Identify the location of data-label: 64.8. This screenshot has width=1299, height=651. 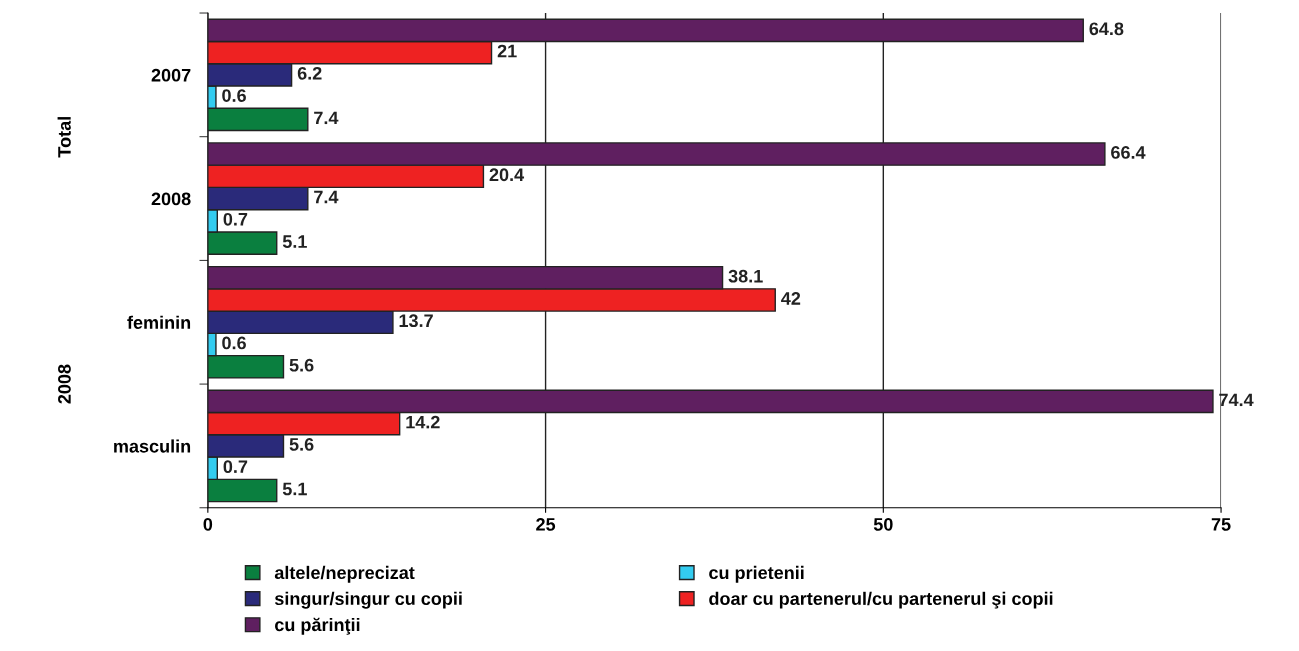
(1106, 29).